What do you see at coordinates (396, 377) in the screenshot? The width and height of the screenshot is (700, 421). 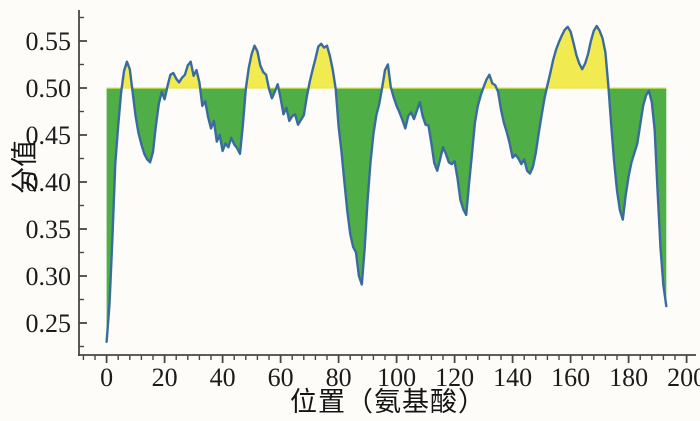 I see `x-tick-label: 100` at bounding box center [396, 377].